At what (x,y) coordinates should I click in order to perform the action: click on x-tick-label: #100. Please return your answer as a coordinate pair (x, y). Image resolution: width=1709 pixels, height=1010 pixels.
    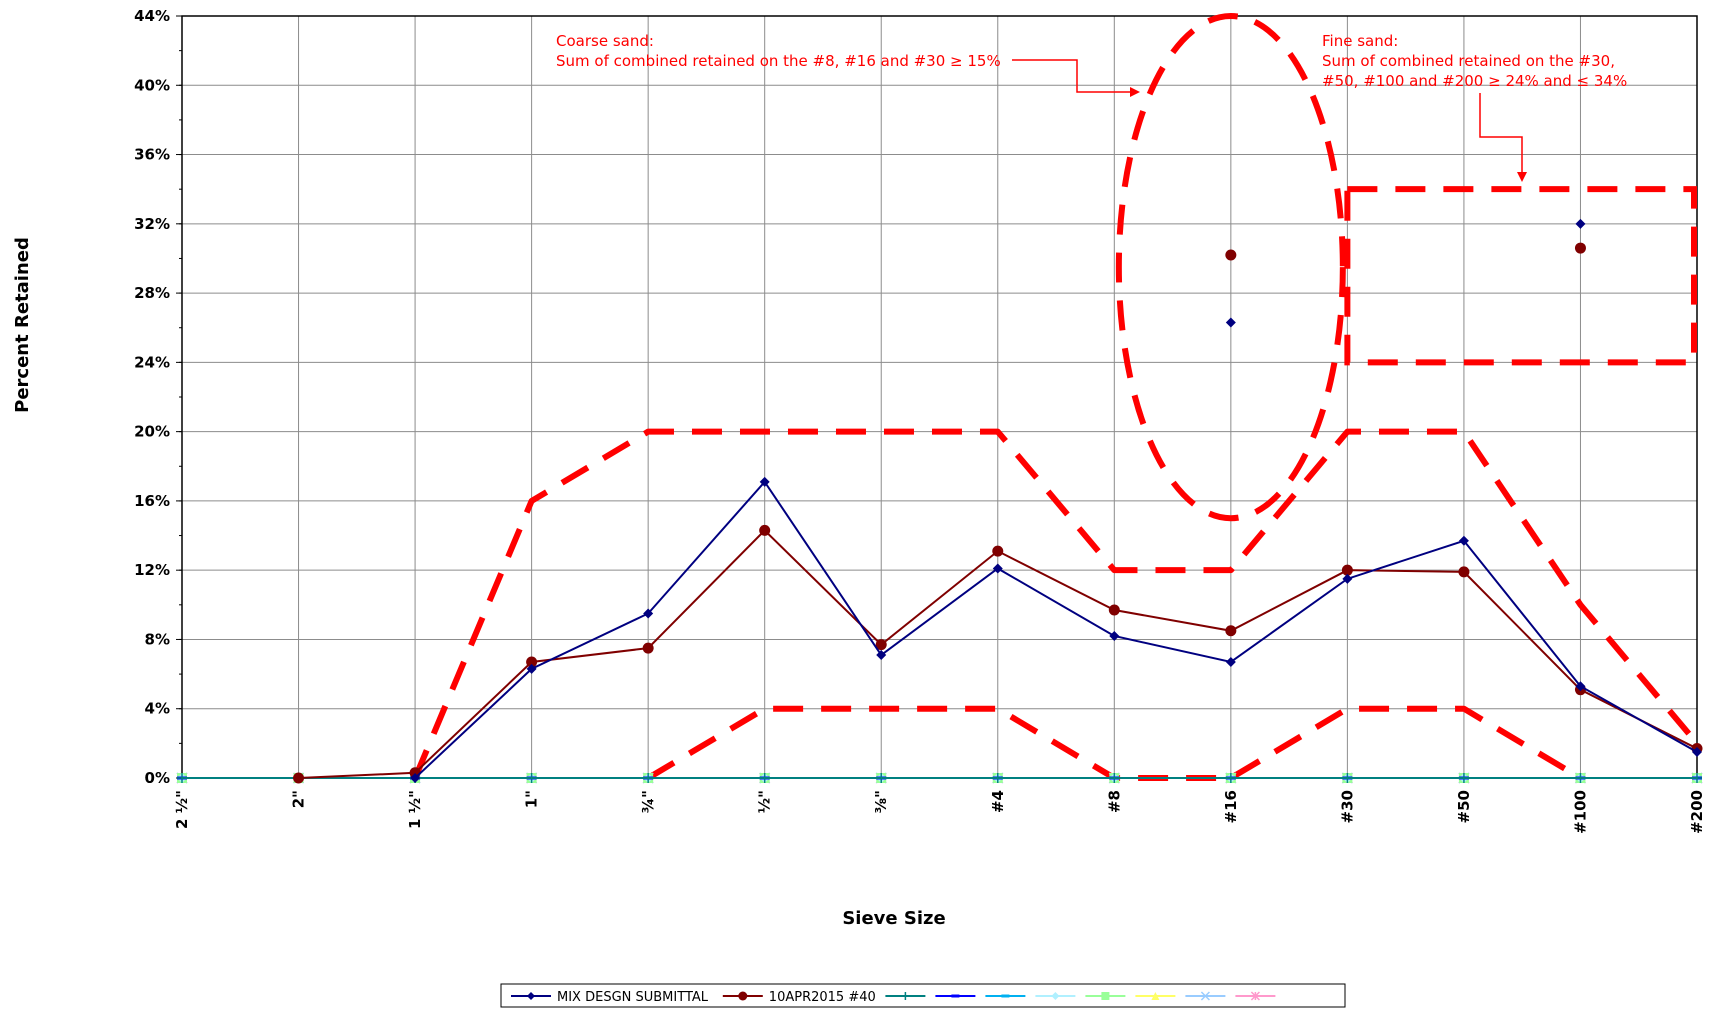
    Looking at the image, I should click on (1580, 812).